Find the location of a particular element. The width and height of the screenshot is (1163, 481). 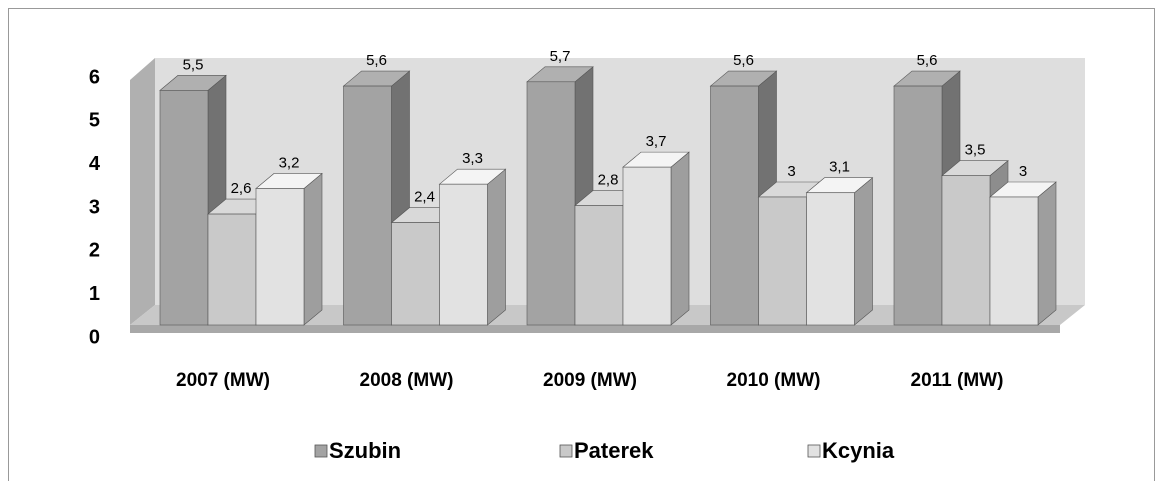

legend-label: Kcynia is located at coordinates (858, 450).